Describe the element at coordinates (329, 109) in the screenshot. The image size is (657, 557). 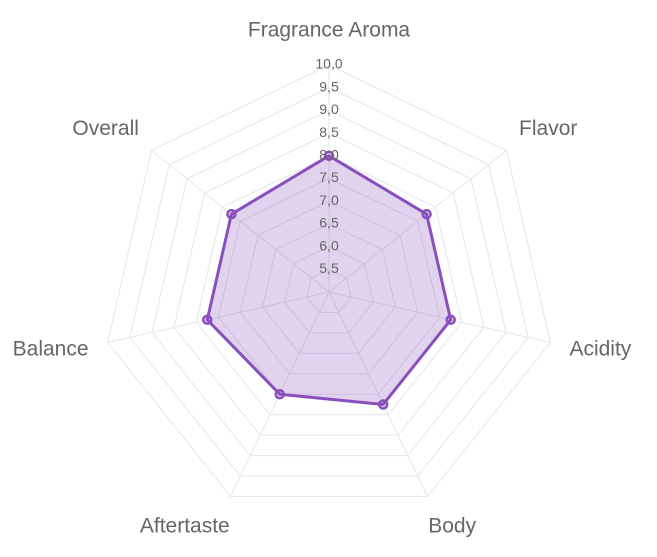
I see `tick-label: 9,0` at that location.